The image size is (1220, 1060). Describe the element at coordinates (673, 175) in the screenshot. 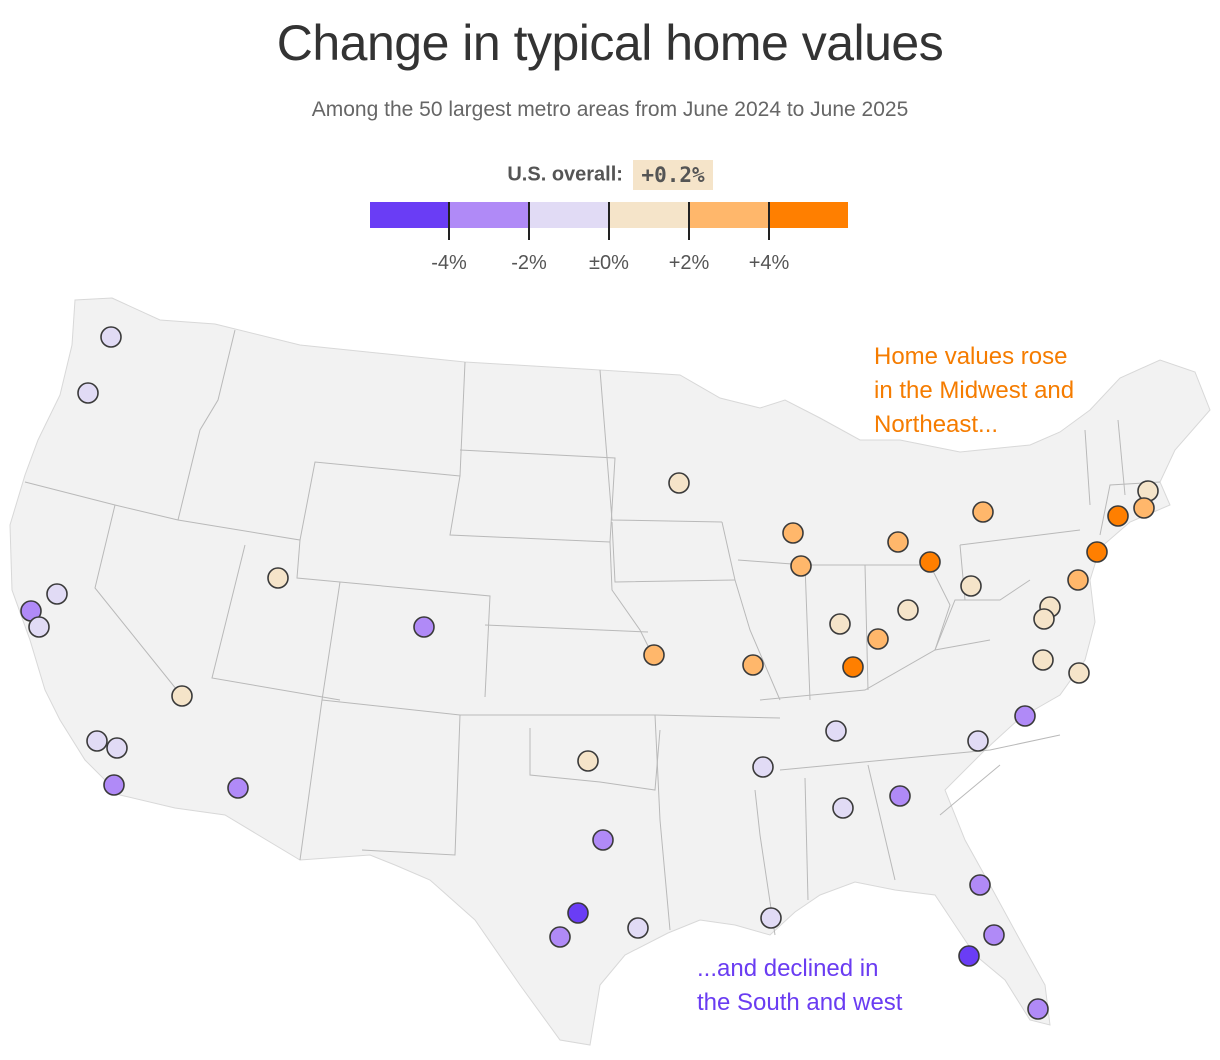

I see `us-overall-value: +0.2%` at that location.